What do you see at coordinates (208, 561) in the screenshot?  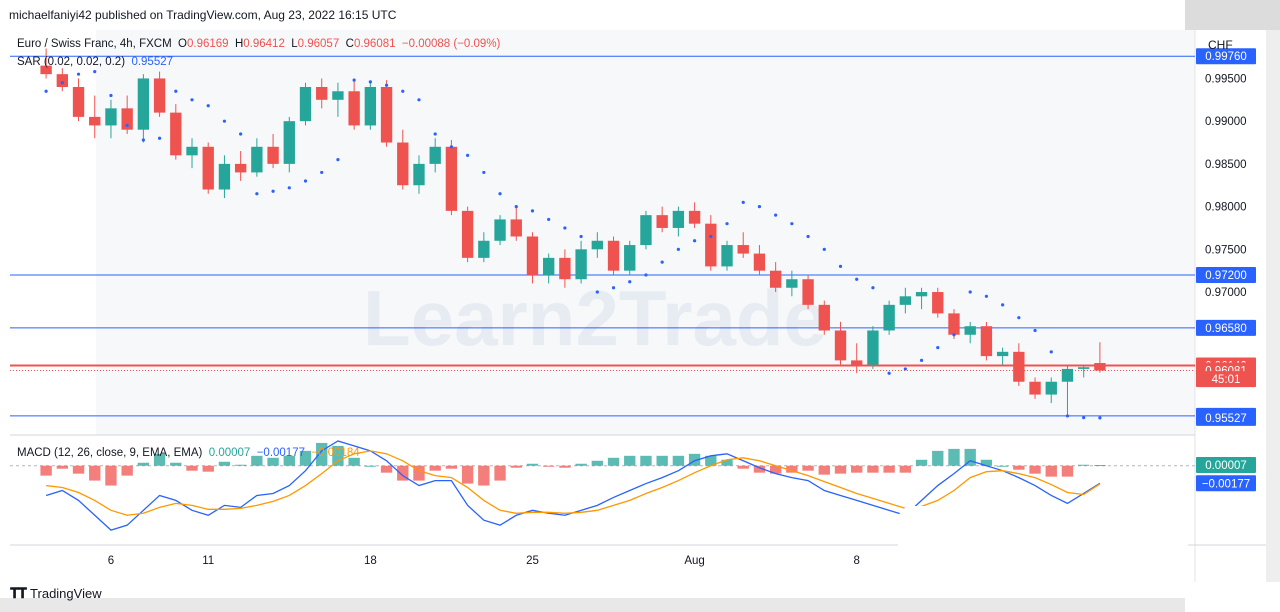 I see `time-tick-label: 11` at bounding box center [208, 561].